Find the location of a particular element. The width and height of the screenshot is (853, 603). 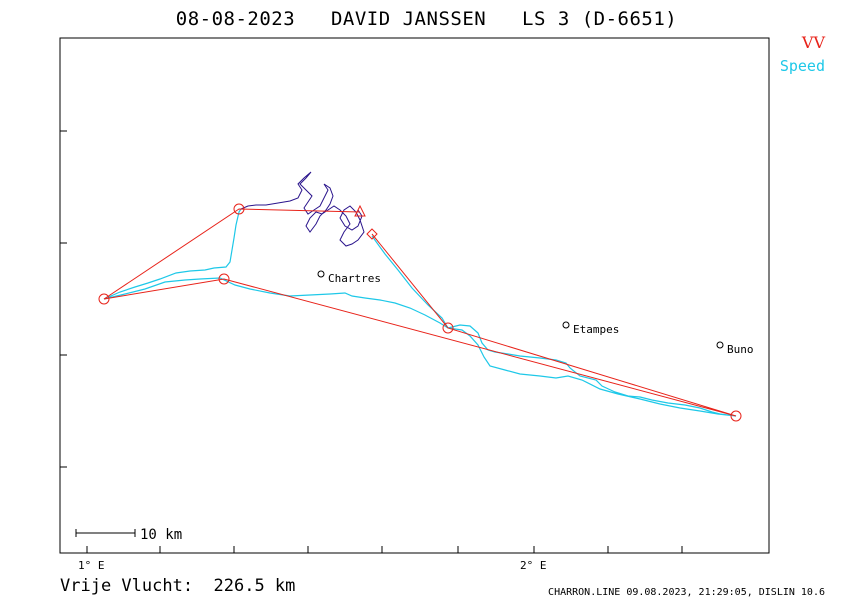

finish-diamond is located at coordinates (372, 234).